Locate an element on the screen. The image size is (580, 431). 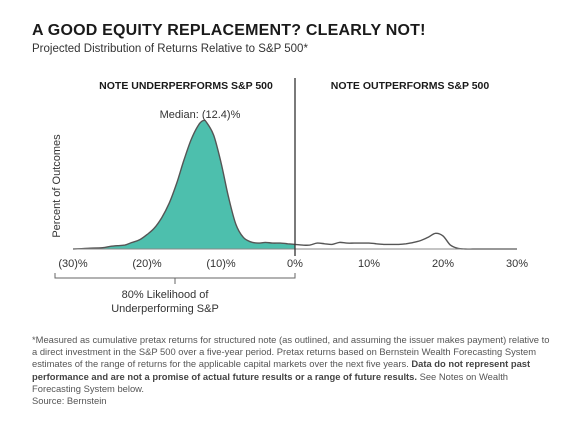
y-axis-label: Percent of Outcomes is located at coordinates (57, 186).